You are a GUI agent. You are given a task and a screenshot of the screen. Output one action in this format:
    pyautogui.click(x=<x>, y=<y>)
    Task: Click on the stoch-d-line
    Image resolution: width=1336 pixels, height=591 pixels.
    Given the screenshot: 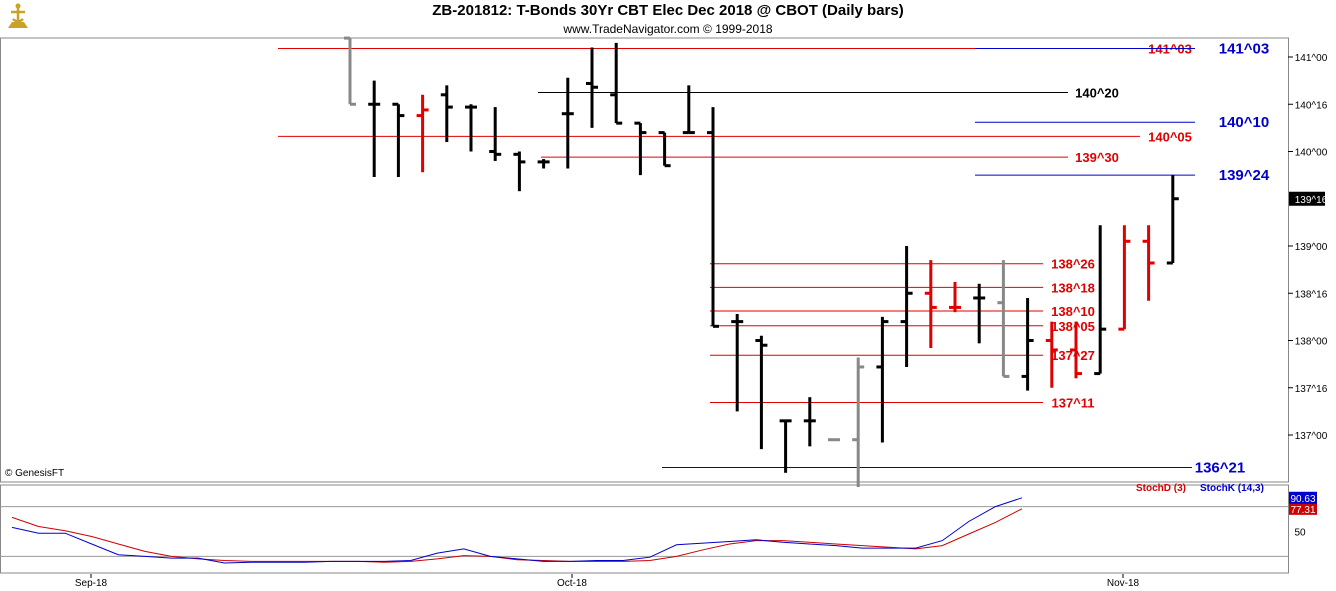 What is the action you would take?
    pyautogui.click(x=517, y=535)
    